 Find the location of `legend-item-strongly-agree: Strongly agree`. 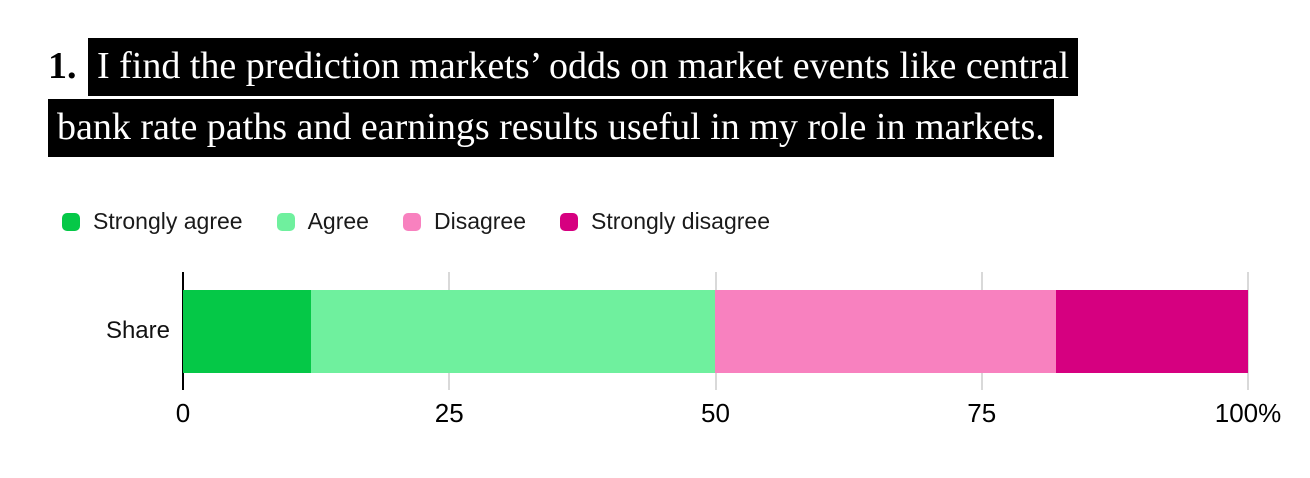

legend-item-strongly-agree: Strongly agree is located at coordinates (152, 221).